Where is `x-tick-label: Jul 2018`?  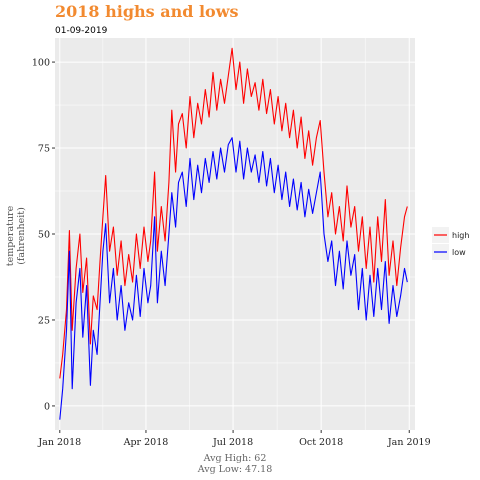 x-tick-label: Jul 2018 is located at coordinates (232, 442).